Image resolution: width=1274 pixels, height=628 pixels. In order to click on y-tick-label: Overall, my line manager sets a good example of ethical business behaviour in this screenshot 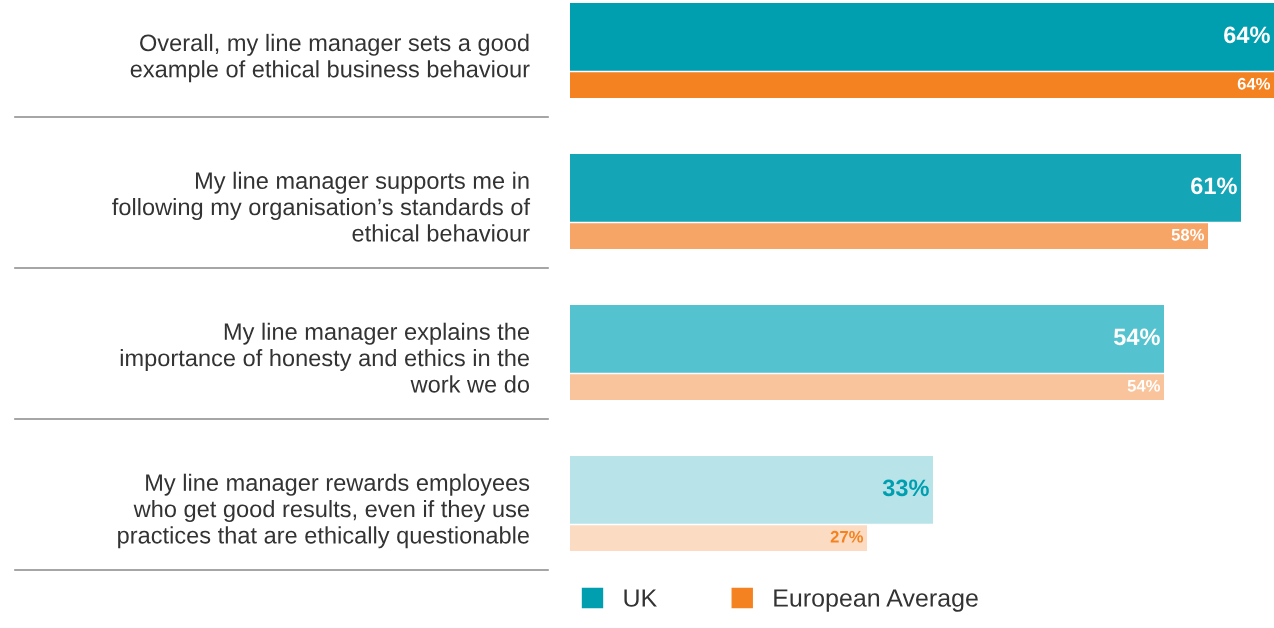, I will do `click(330, 58)`.